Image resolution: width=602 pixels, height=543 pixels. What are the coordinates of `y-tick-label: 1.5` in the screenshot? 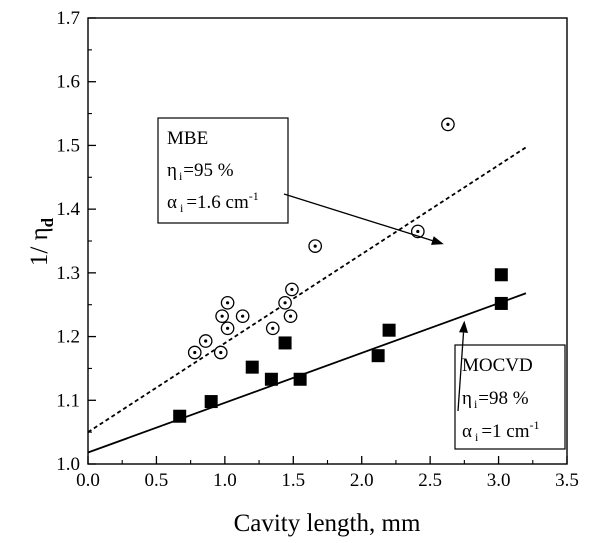 It's located at (68, 145).